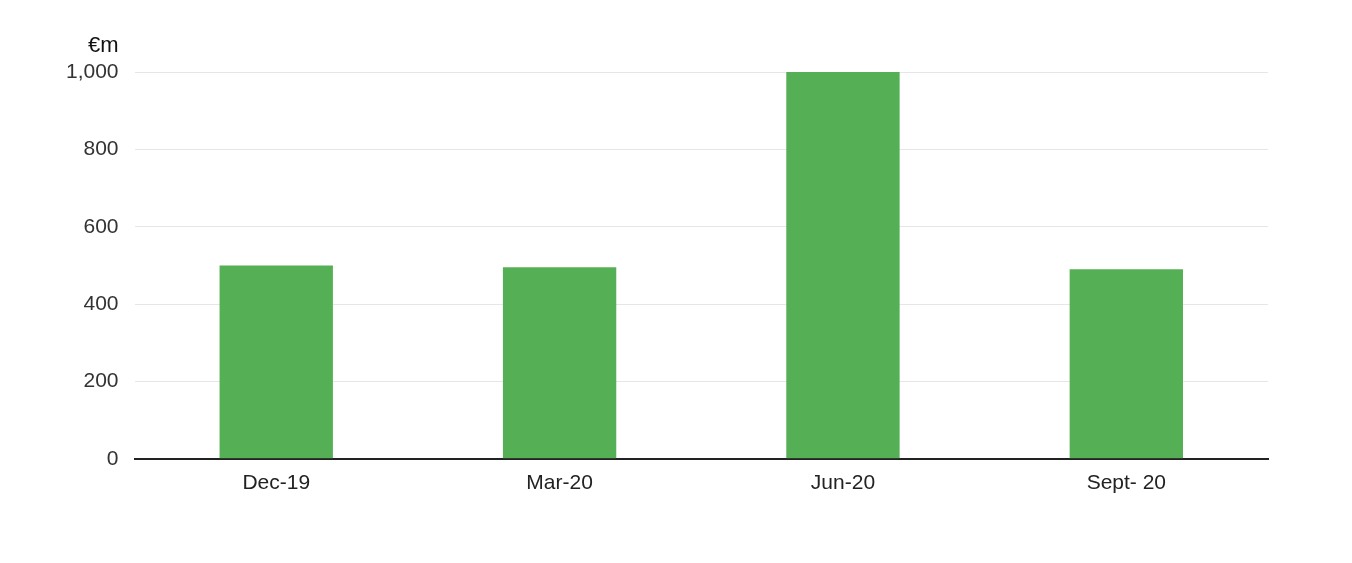  What do you see at coordinates (843, 482) in the screenshot?
I see `x-tick-label: Jun-20` at bounding box center [843, 482].